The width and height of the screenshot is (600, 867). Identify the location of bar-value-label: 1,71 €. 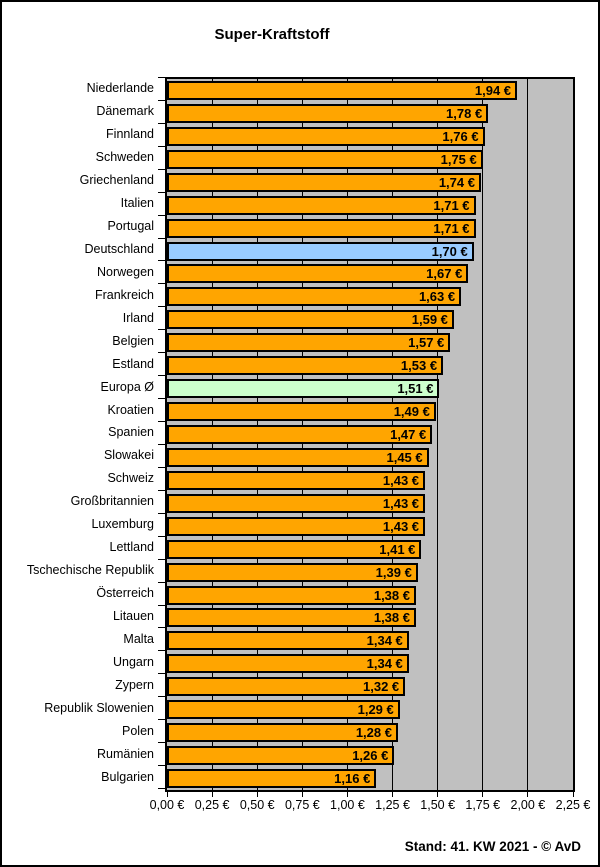
(451, 205).